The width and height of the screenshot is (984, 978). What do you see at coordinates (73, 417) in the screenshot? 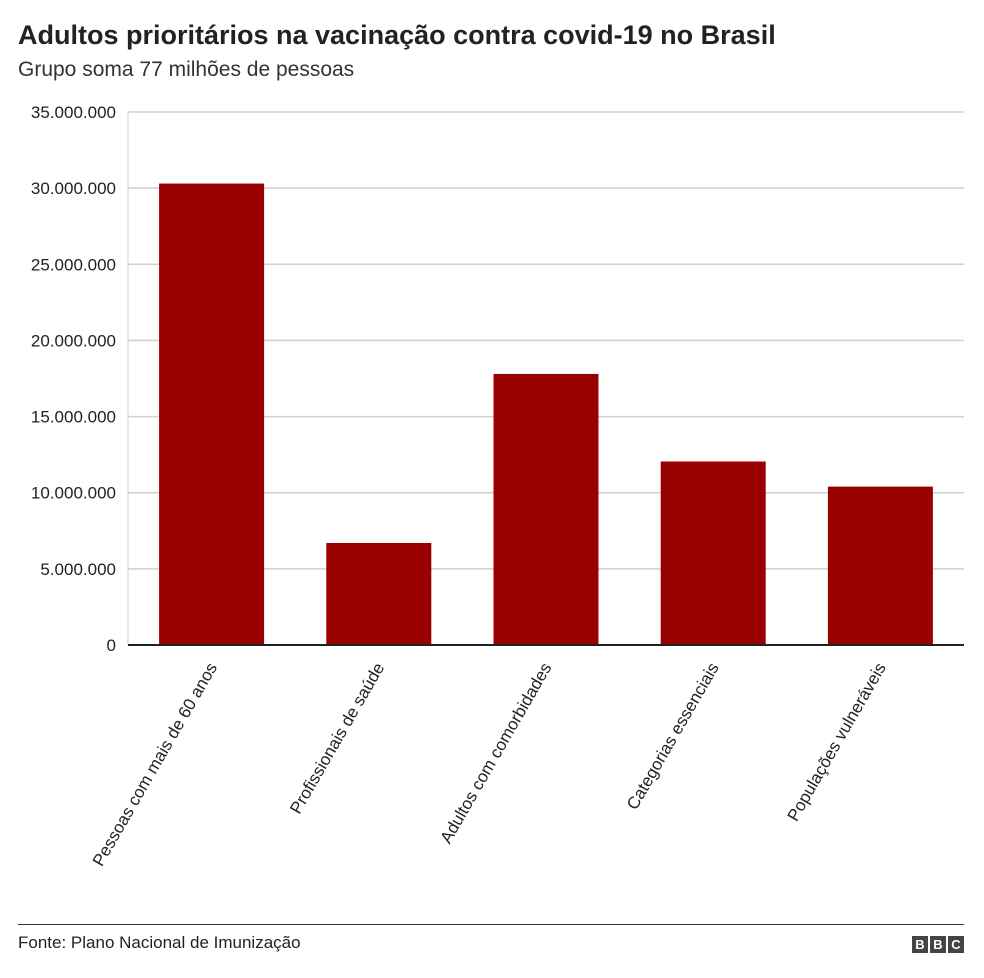
I see `y-tick-label: 15.000.000` at bounding box center [73, 417].